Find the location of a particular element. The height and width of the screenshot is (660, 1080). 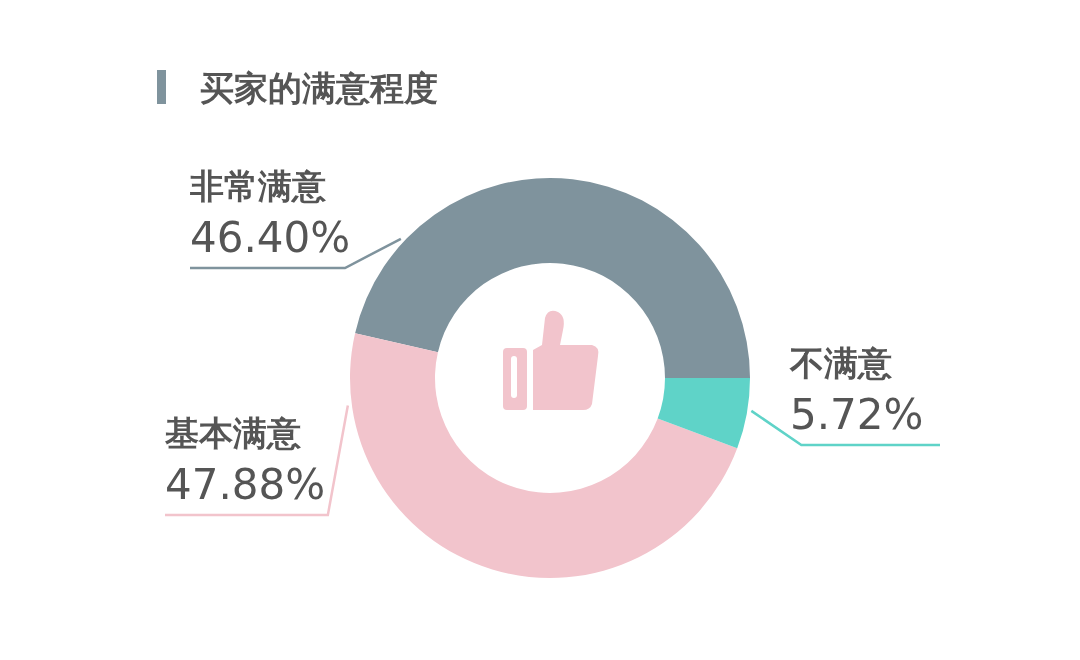

slice-label: 非常满意 is located at coordinates (257, 186).